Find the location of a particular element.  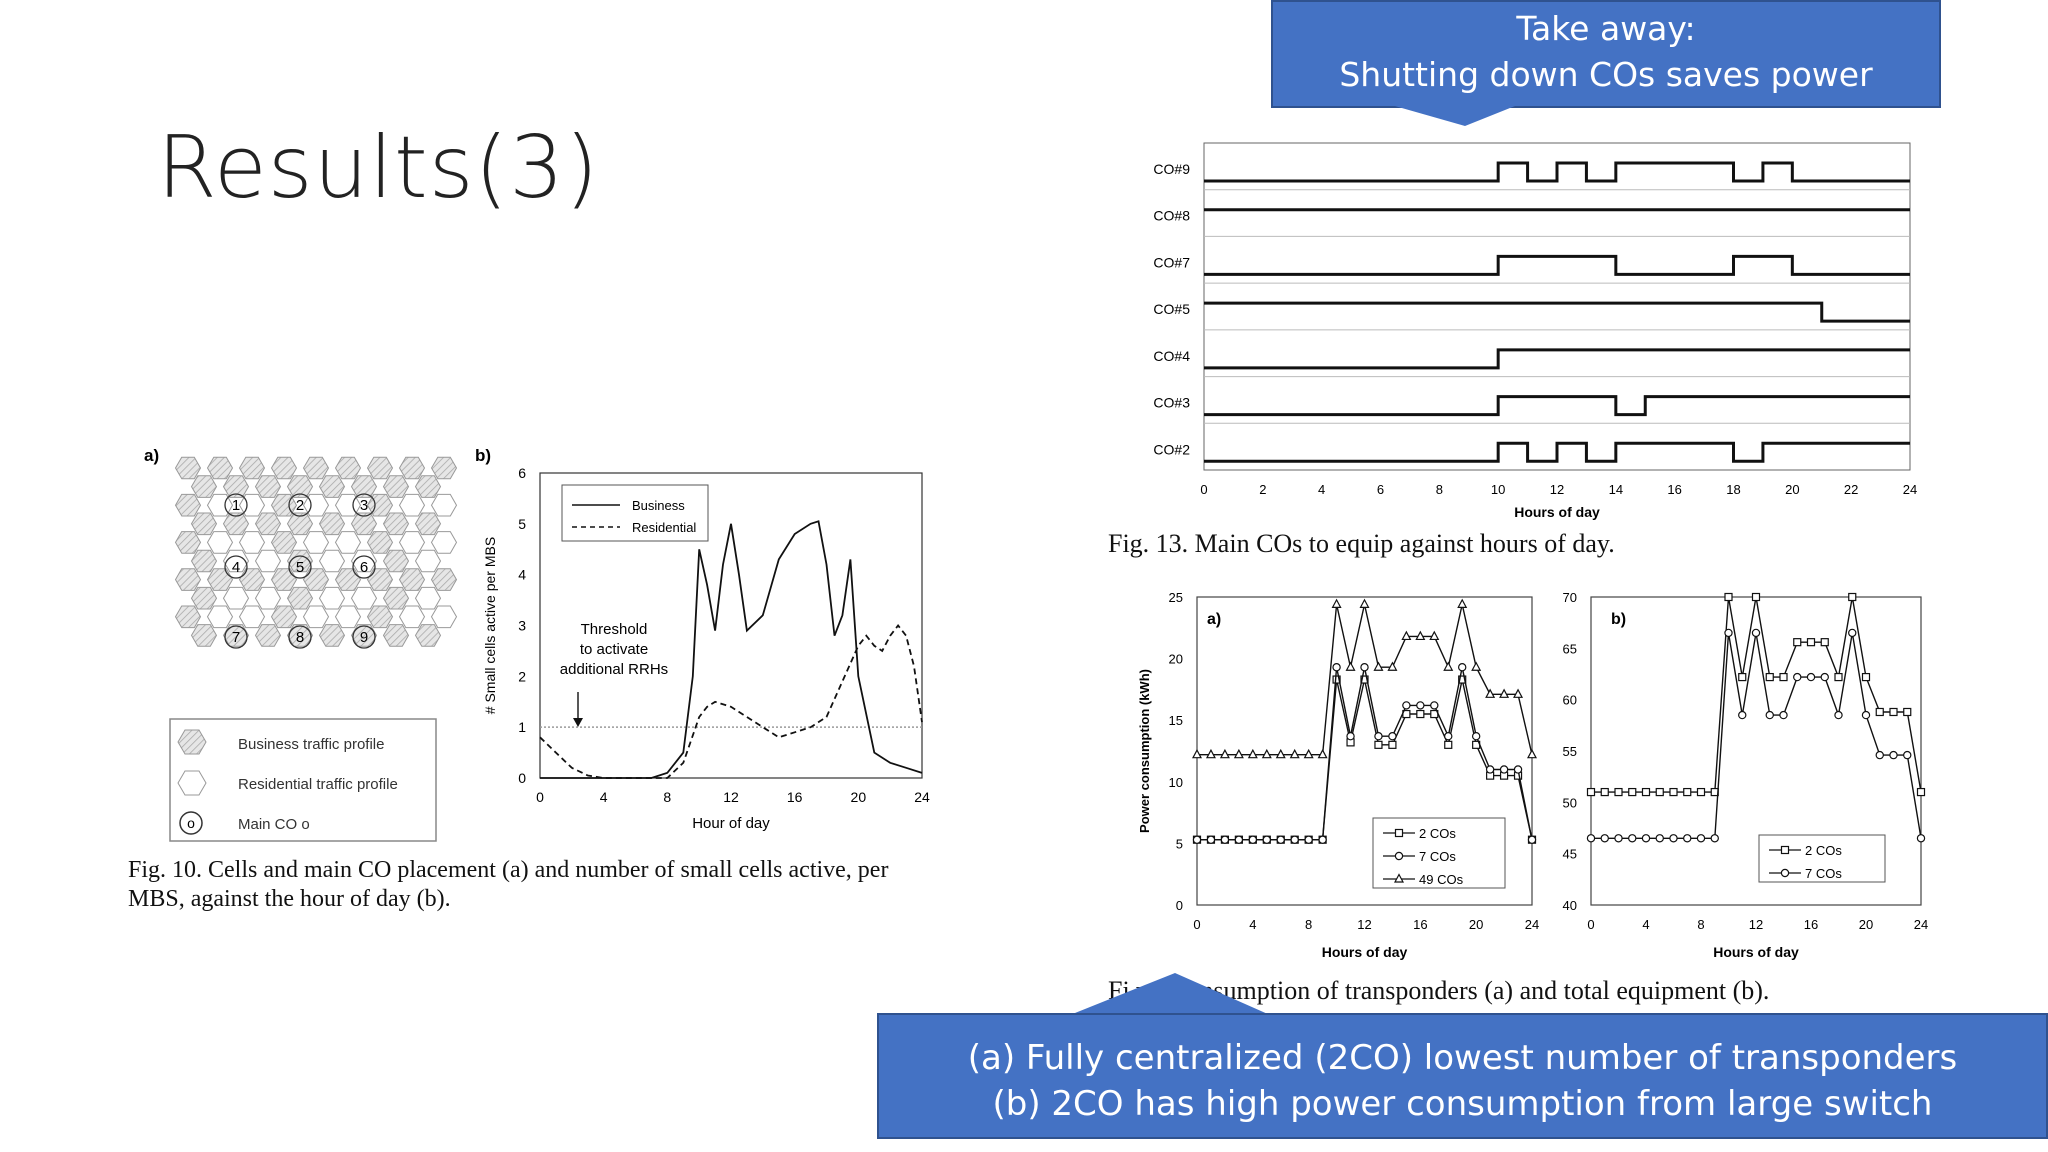

x-tick-label: 20 is located at coordinates (1792, 489).